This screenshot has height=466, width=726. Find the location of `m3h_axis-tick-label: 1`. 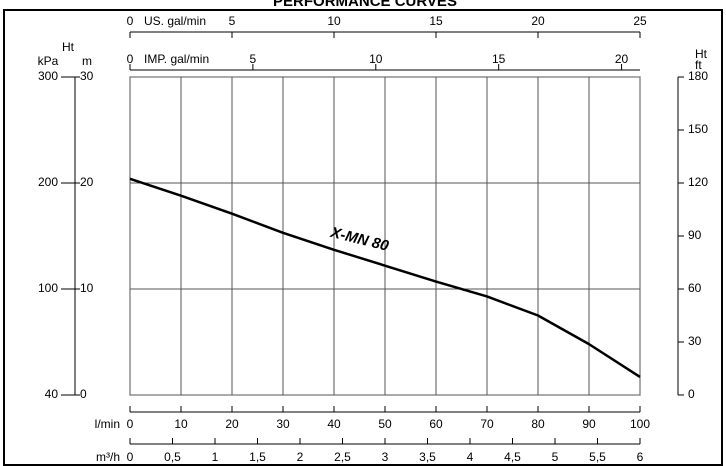

m3h_axis-tick-label: 1 is located at coordinates (215, 457).